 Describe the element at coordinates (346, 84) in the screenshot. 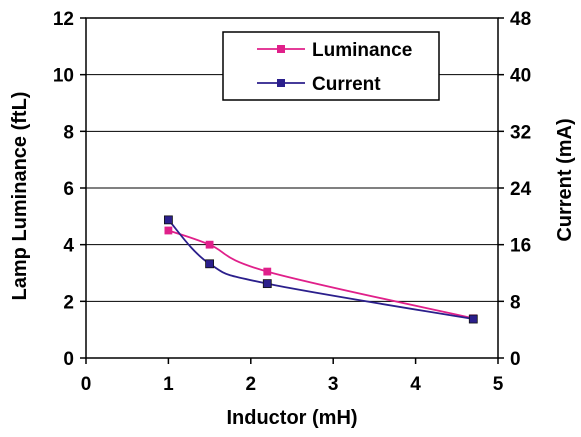

I see `legend-entry-1: Current` at that location.